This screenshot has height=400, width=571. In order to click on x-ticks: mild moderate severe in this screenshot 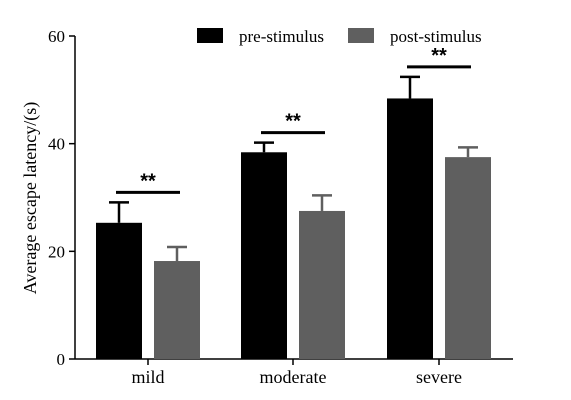, I will do `click(296, 373)`.